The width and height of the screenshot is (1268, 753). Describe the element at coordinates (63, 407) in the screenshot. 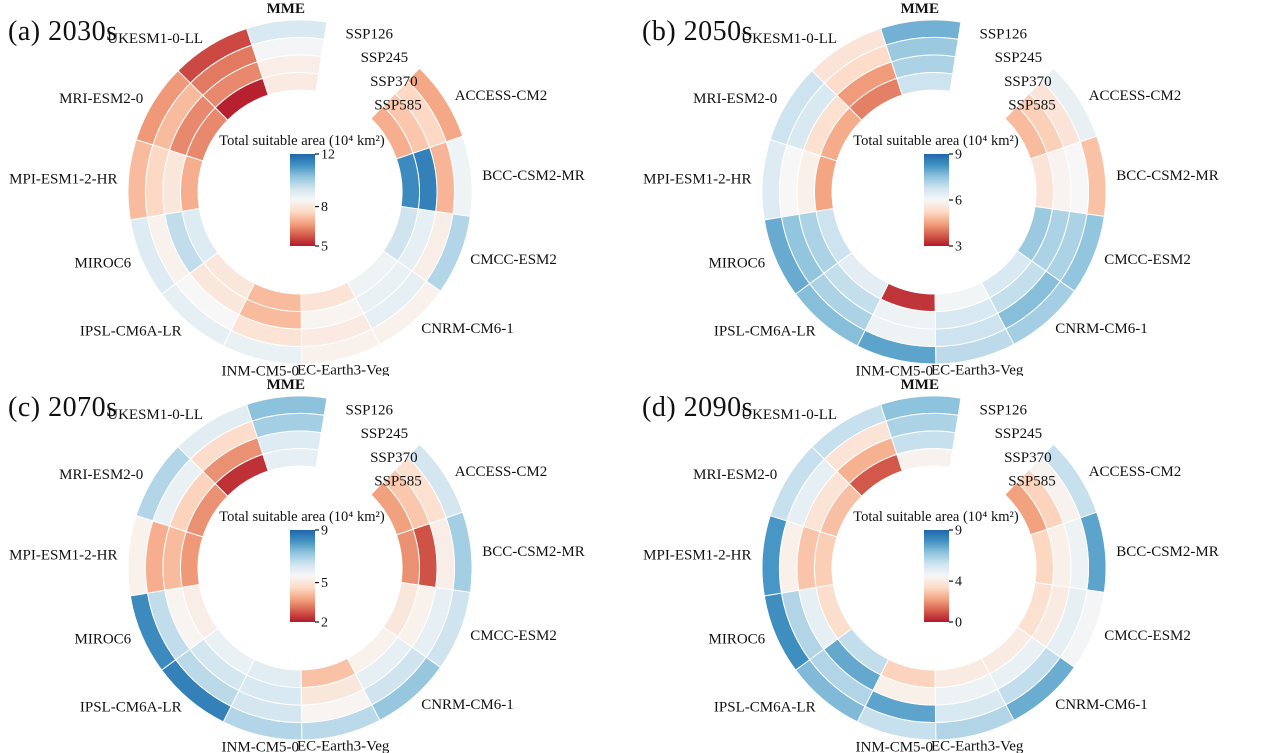

I see `panel-label-c: (c) 2070s` at that location.